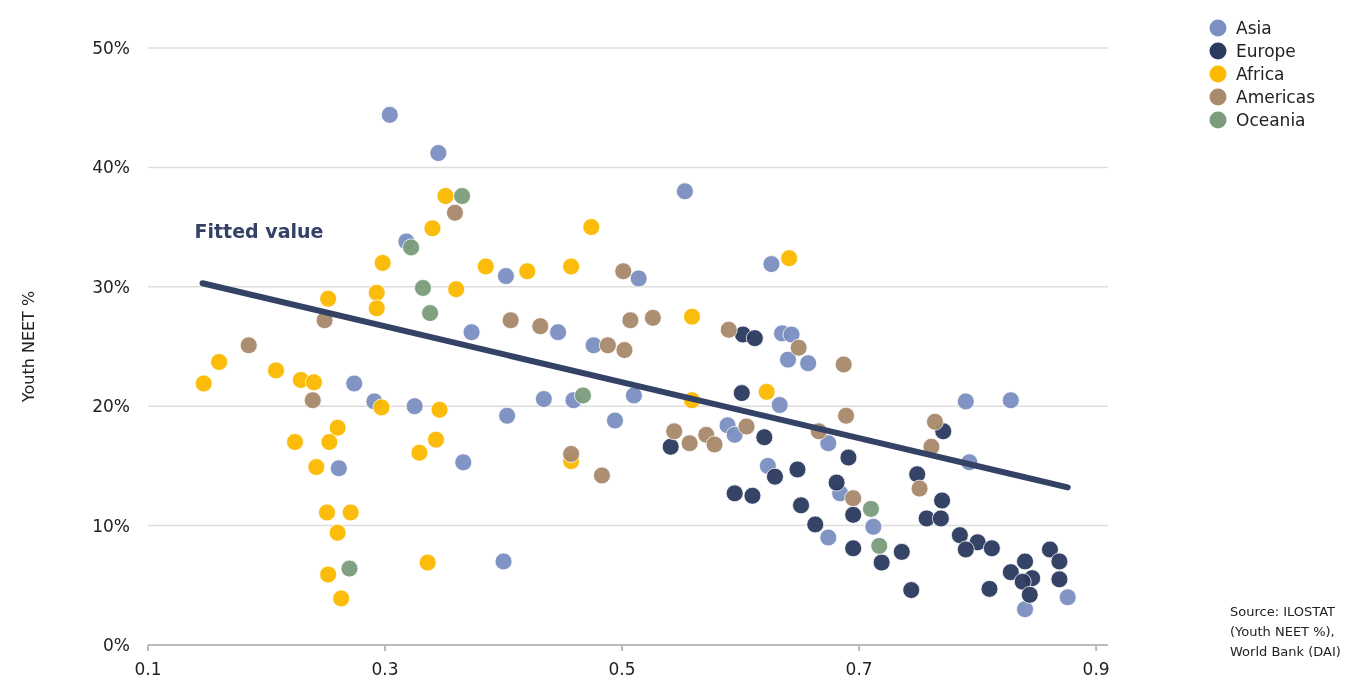 The width and height of the screenshot is (1372, 688). What do you see at coordinates (1266, 51) in the screenshot?
I see `legend-label: Europe` at bounding box center [1266, 51].